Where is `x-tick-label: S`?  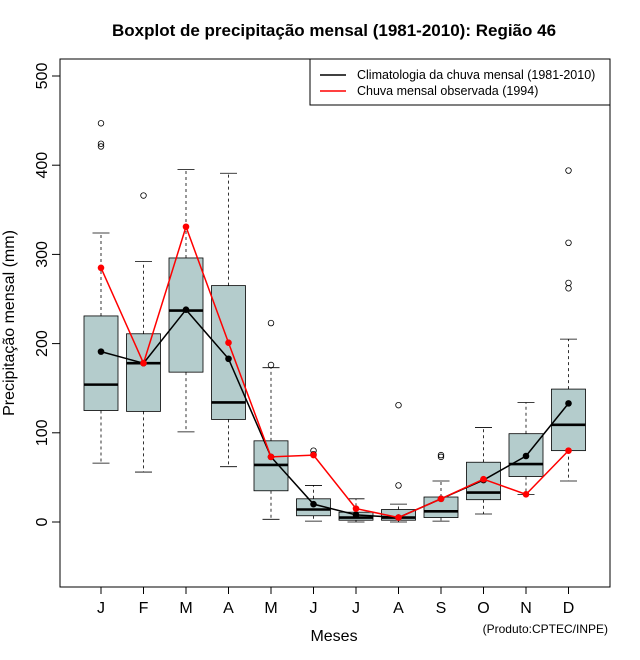 x-tick-label: S is located at coordinates (441, 608).